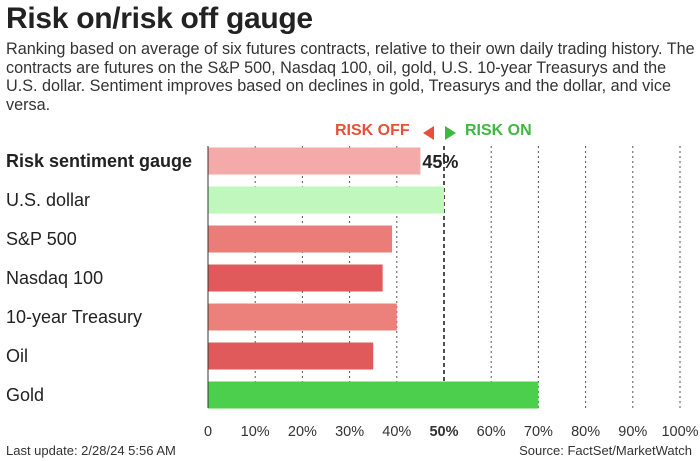 The width and height of the screenshot is (700, 461). What do you see at coordinates (54, 278) in the screenshot?
I see `category-label: Nasdaq 100` at bounding box center [54, 278].